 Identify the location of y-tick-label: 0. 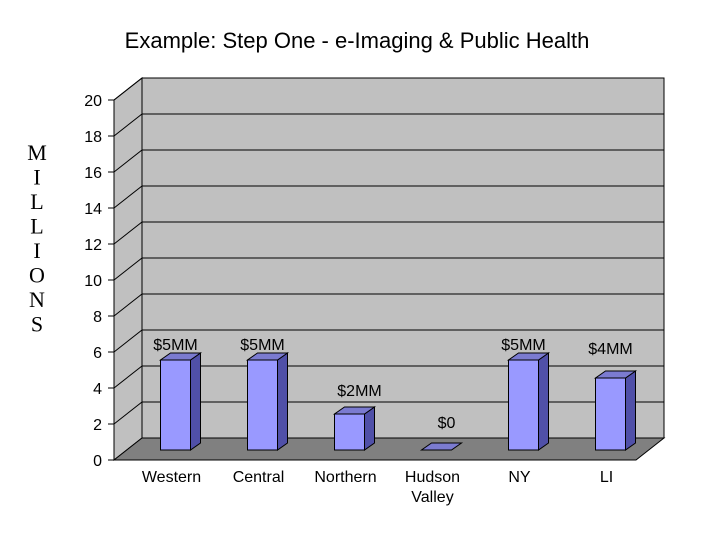
(97, 461).